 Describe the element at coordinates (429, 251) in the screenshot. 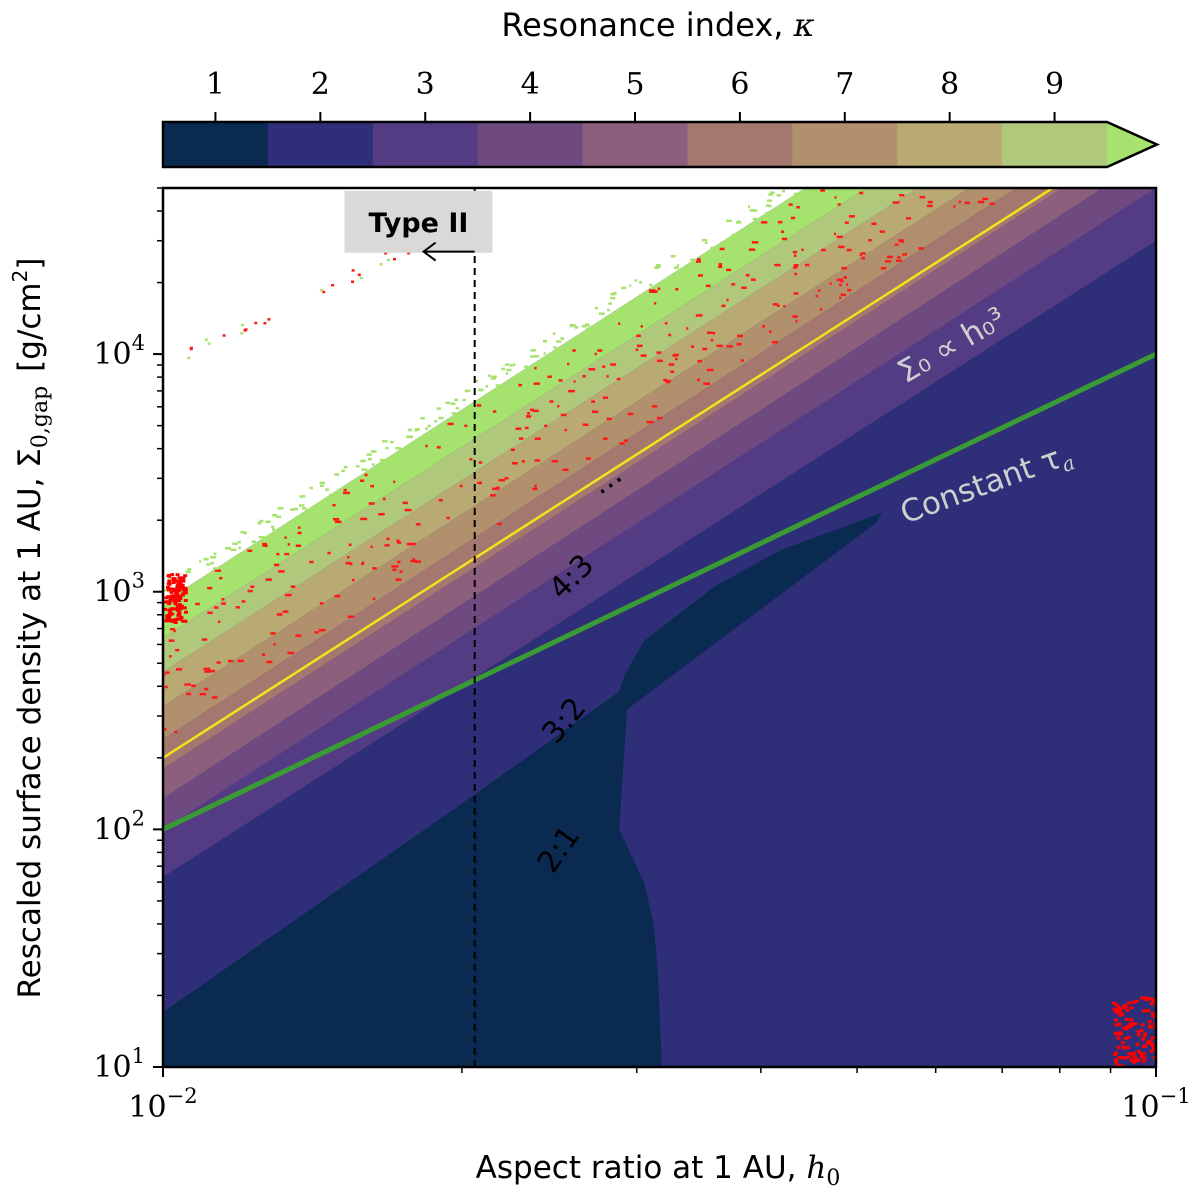

I see `type-ii-arrowhead` at that location.